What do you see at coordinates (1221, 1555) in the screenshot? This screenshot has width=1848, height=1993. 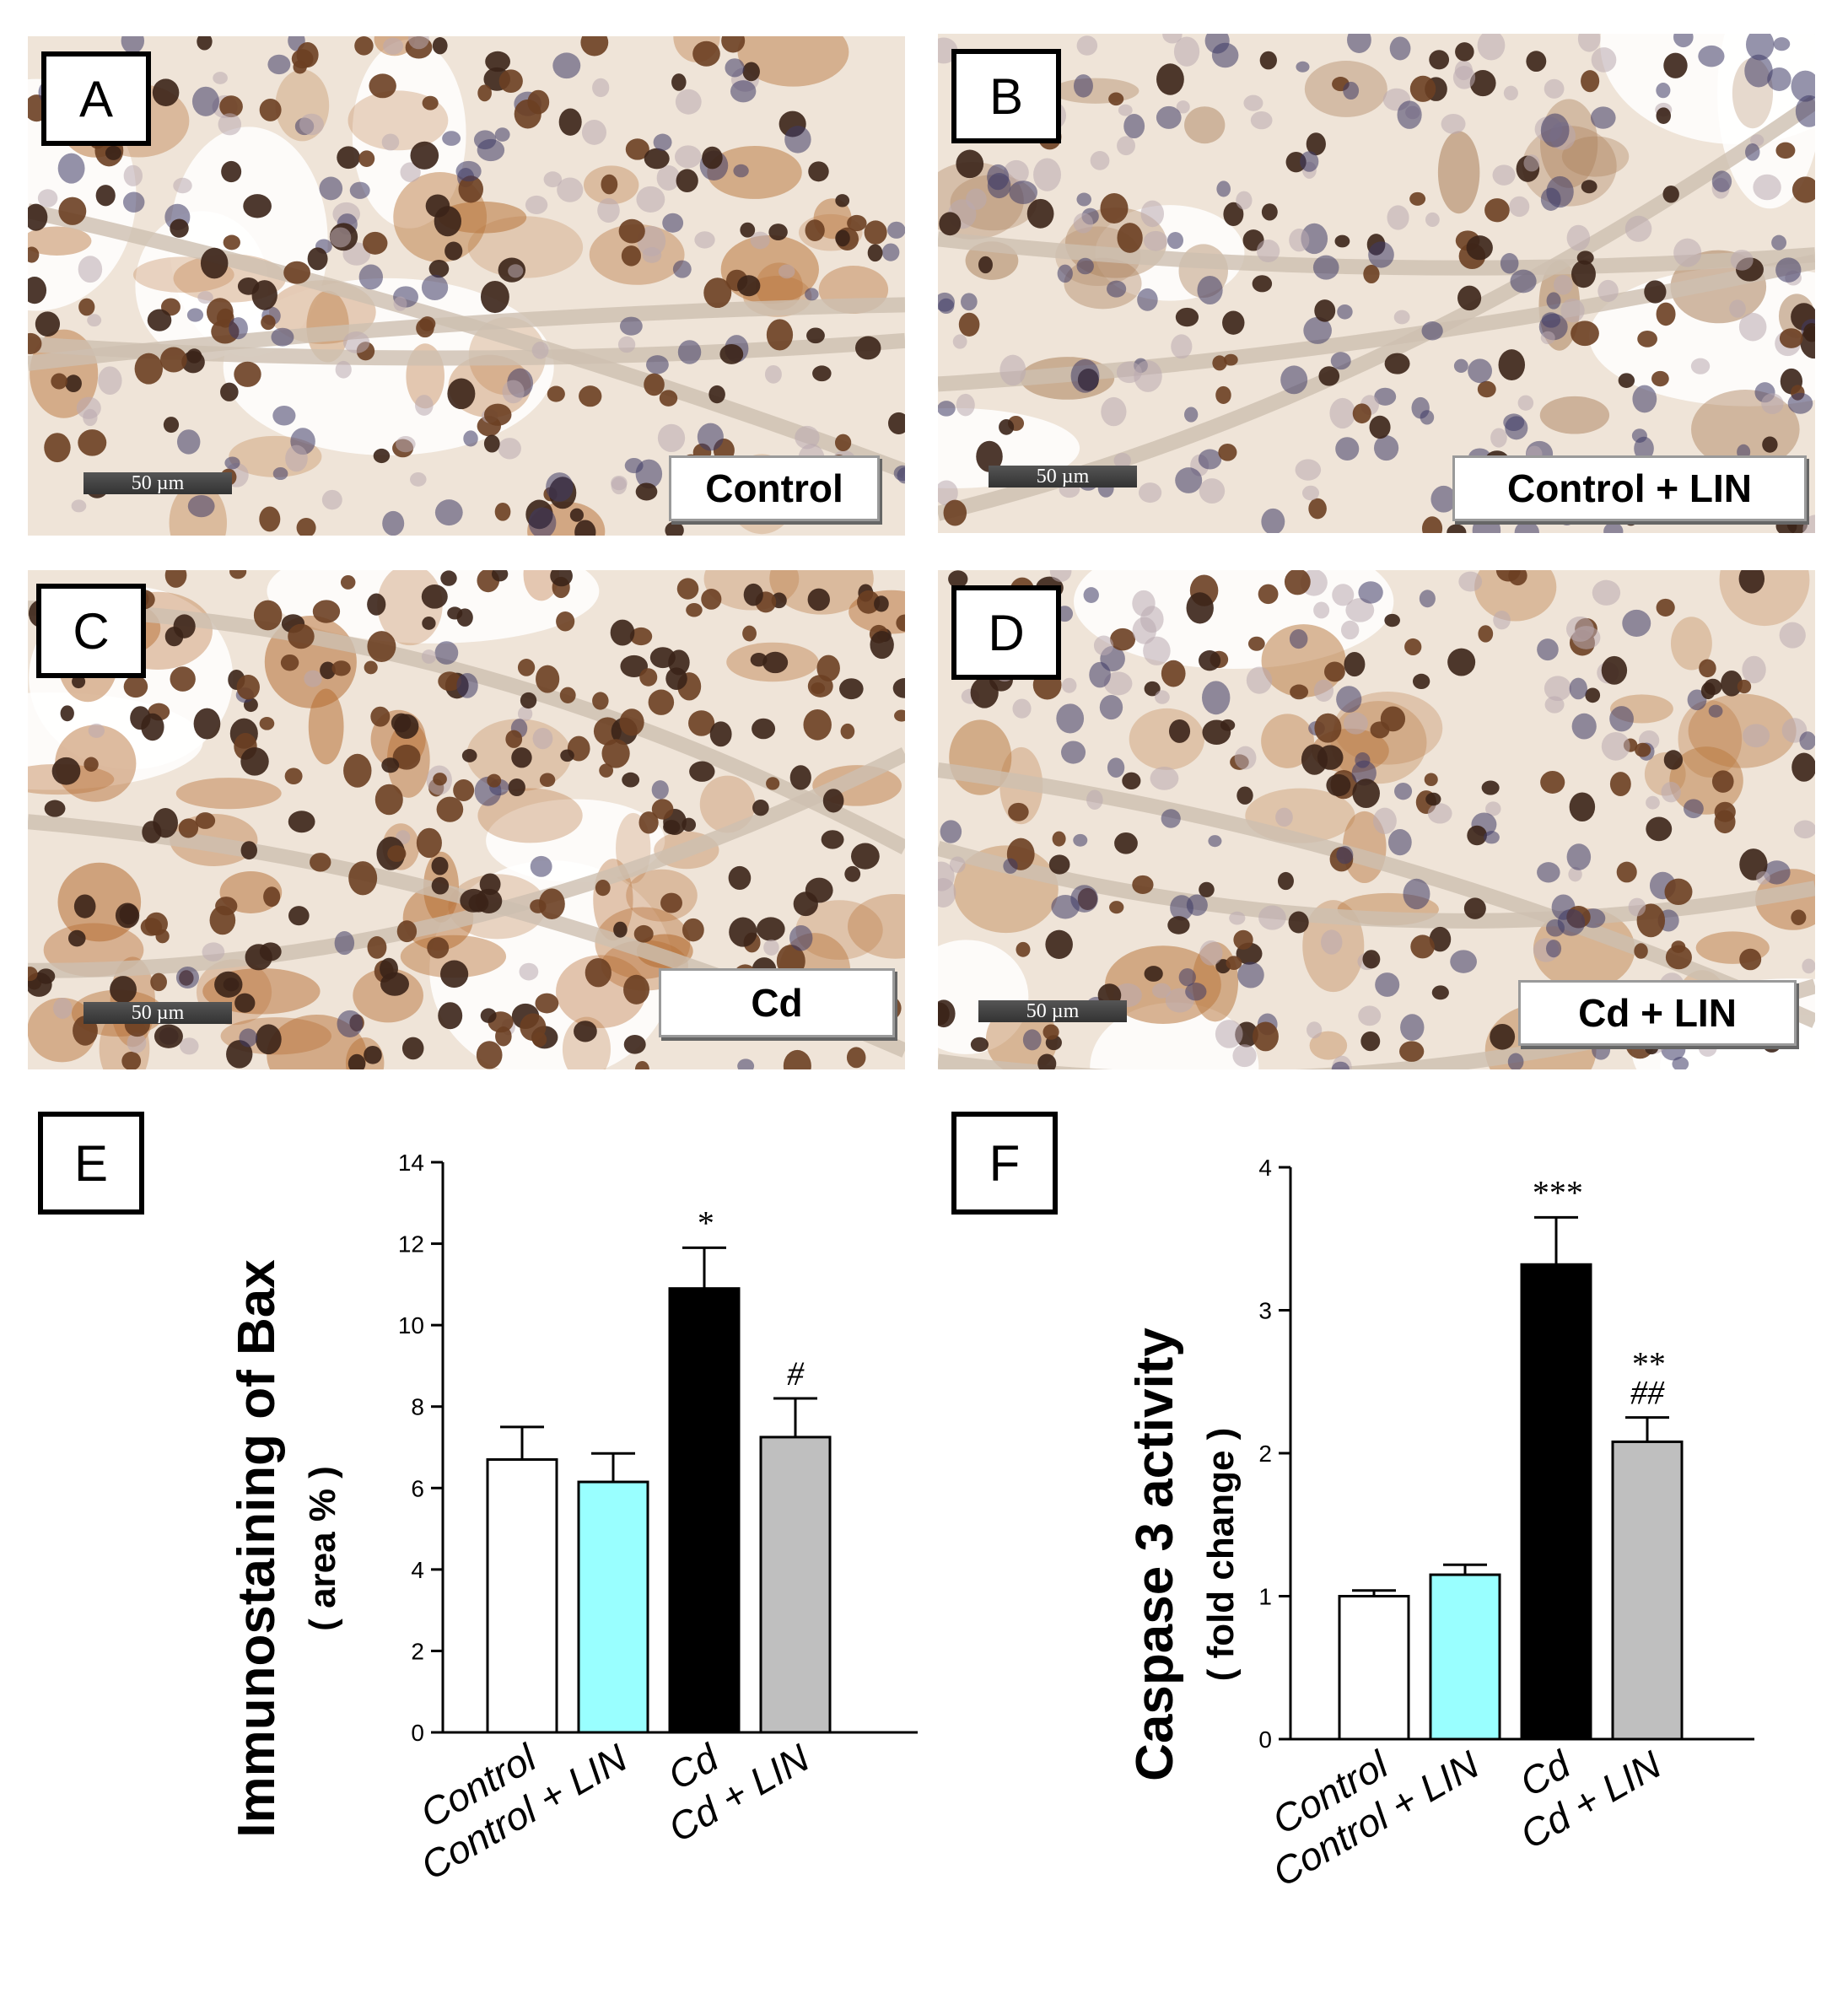 I see `y-axis-sublabel: ( fold change )` at bounding box center [1221, 1555].